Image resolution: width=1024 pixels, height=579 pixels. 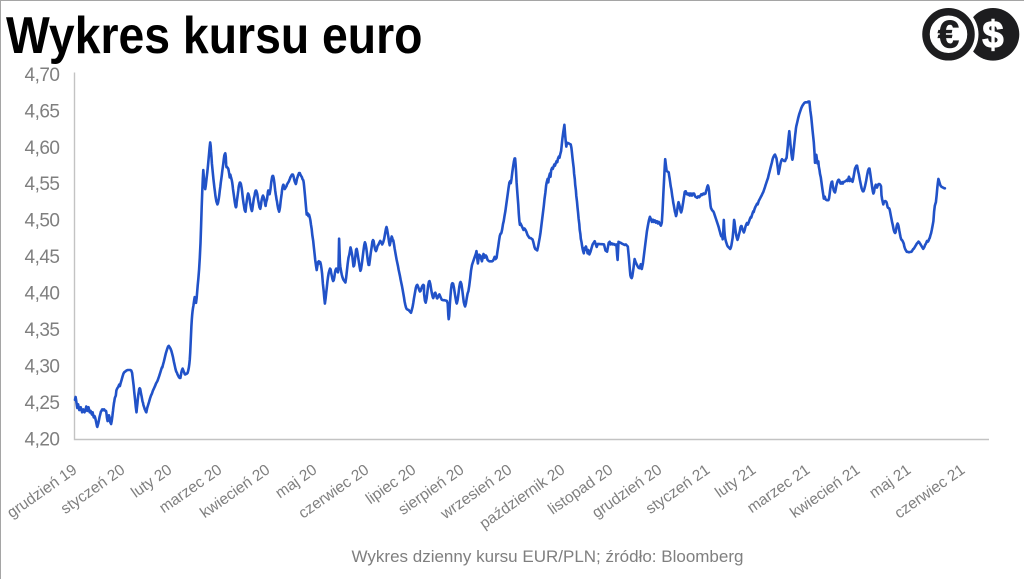 I want to click on svg-text: 4,45, so click(x=42, y=257).